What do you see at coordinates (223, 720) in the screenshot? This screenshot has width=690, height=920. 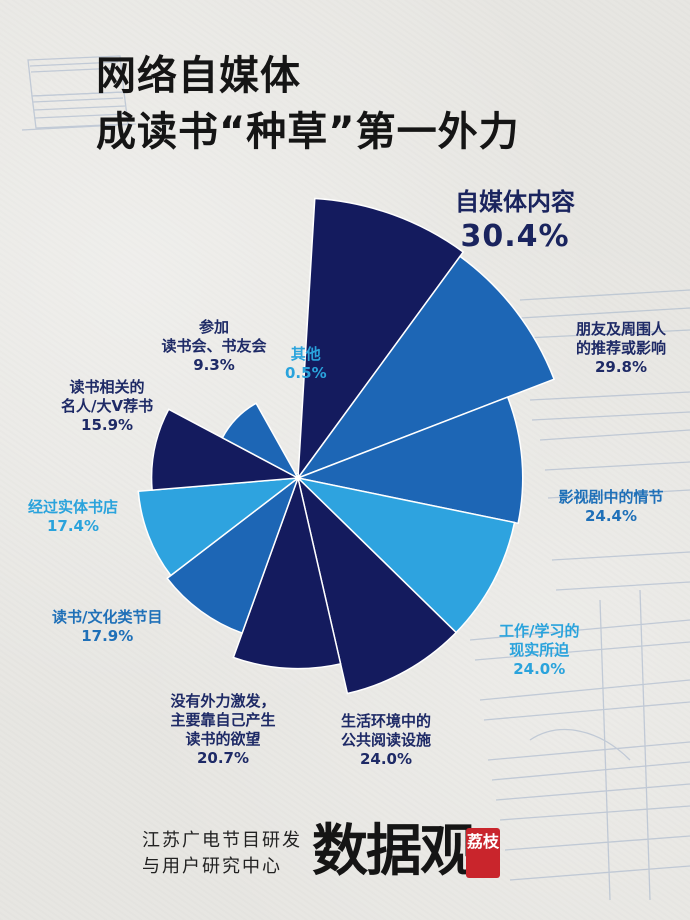 I see `slice-label-6-line-2: 主要靠自己产生` at bounding box center [223, 720].